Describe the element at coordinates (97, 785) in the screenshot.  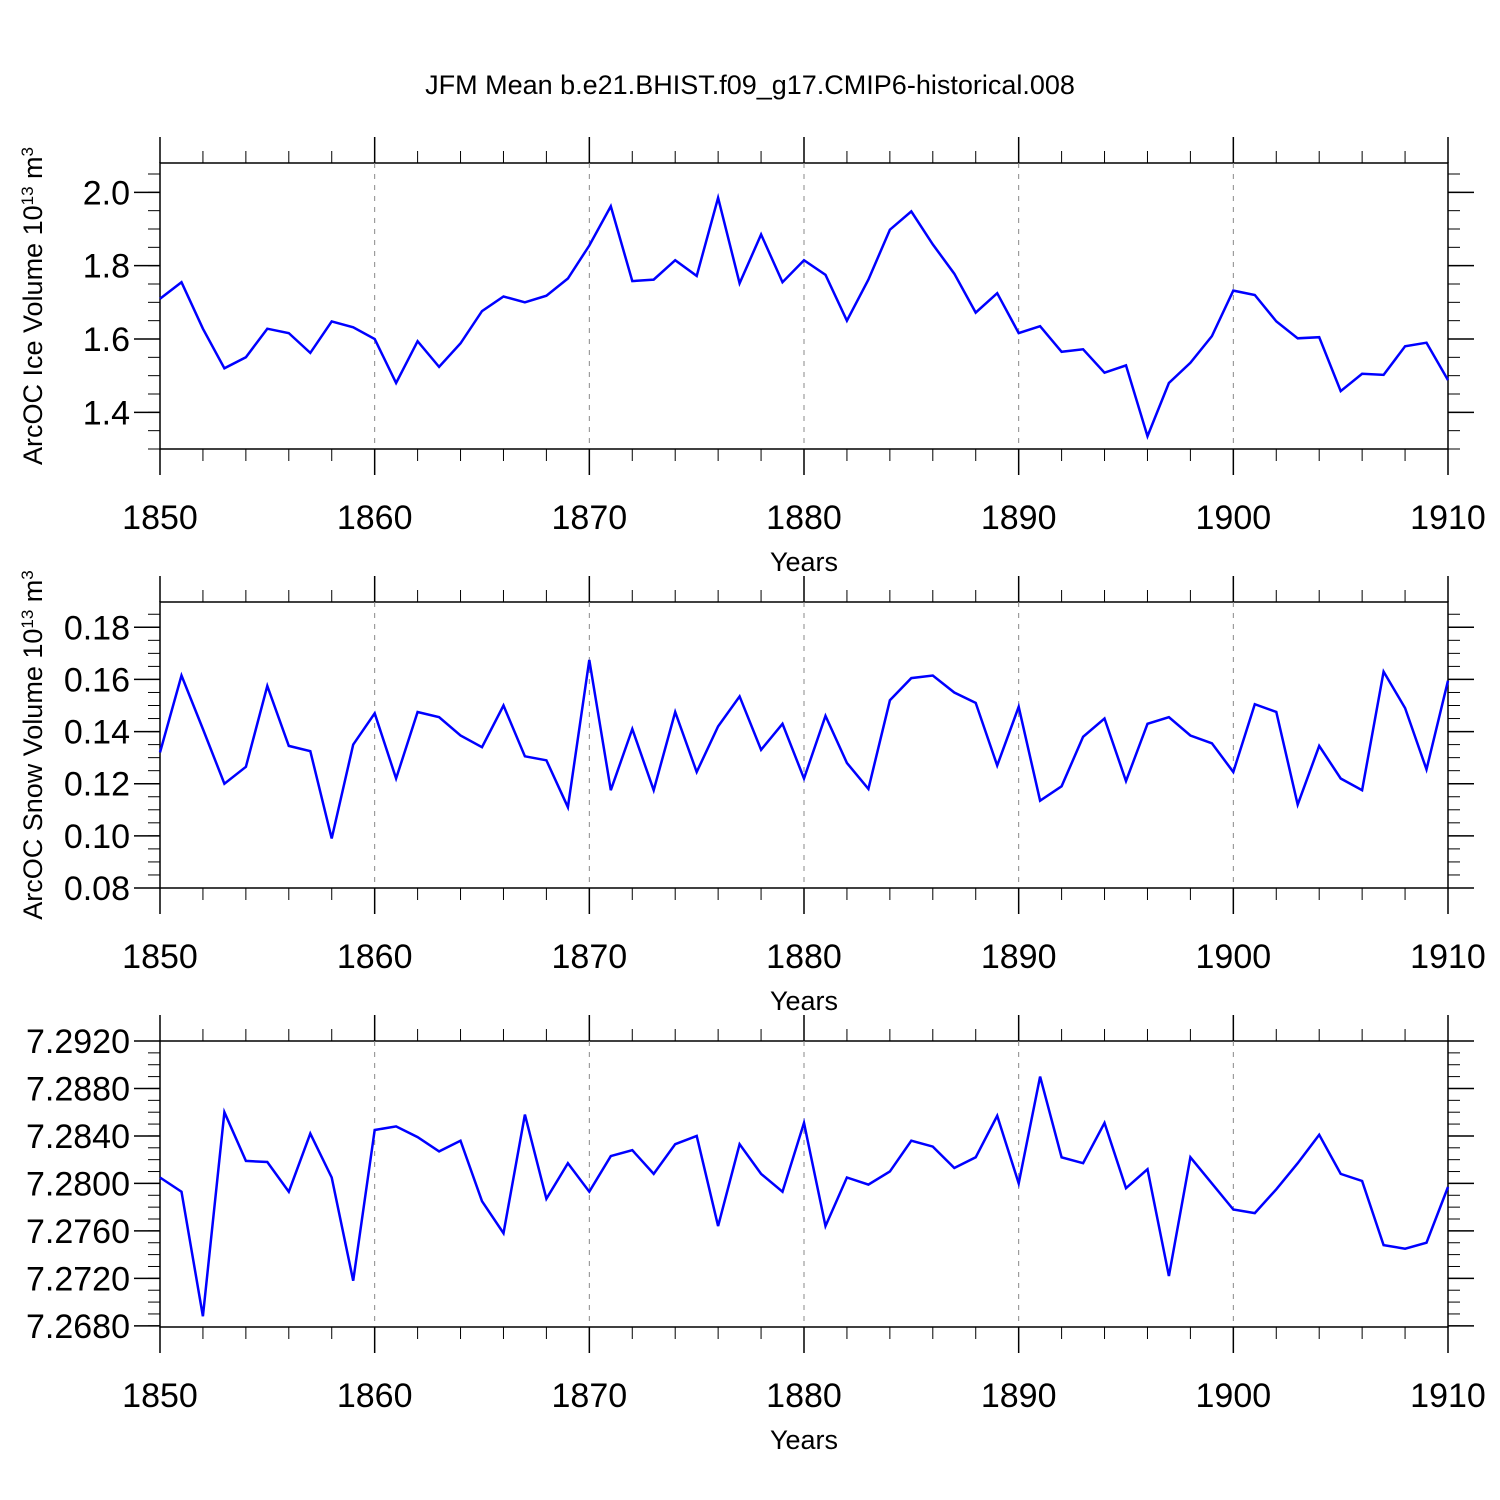
I see `y-tick-label: 0.12` at that location.